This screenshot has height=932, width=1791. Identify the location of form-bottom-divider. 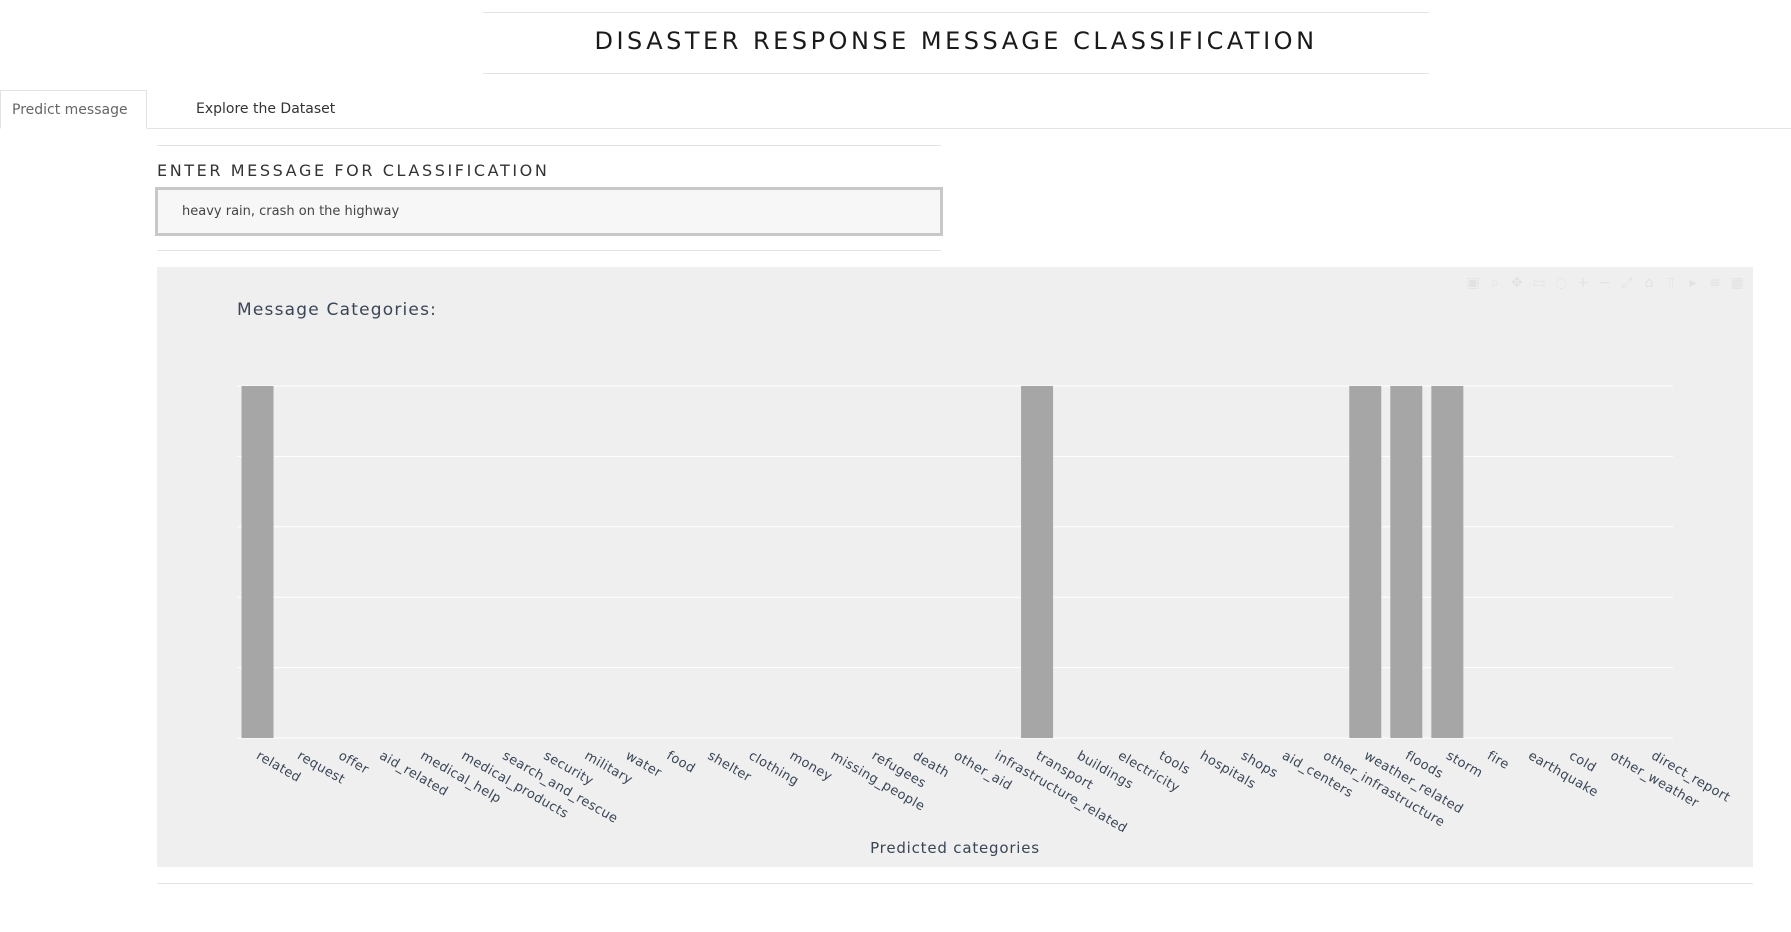
(549, 250).